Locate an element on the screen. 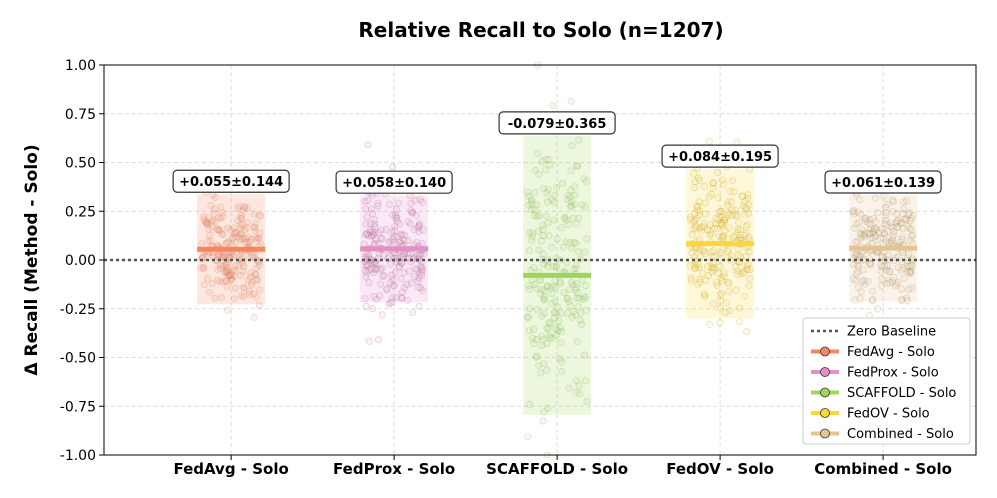 Image resolution: width=997 pixels, height=498 pixels. y-tick-label: -0.50 is located at coordinates (78, 359).